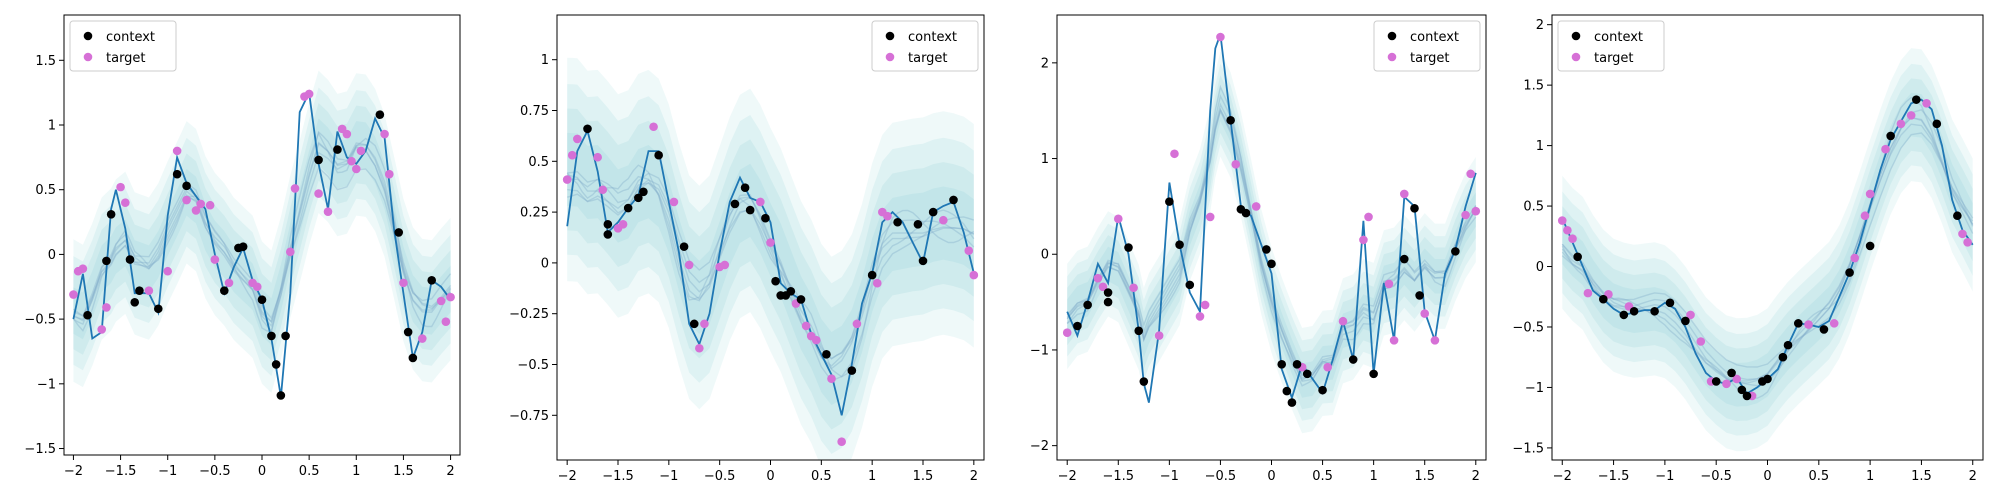  What do you see at coordinates (40, 320) in the screenshot?
I see `y-tick-label: −0.5` at bounding box center [40, 320].